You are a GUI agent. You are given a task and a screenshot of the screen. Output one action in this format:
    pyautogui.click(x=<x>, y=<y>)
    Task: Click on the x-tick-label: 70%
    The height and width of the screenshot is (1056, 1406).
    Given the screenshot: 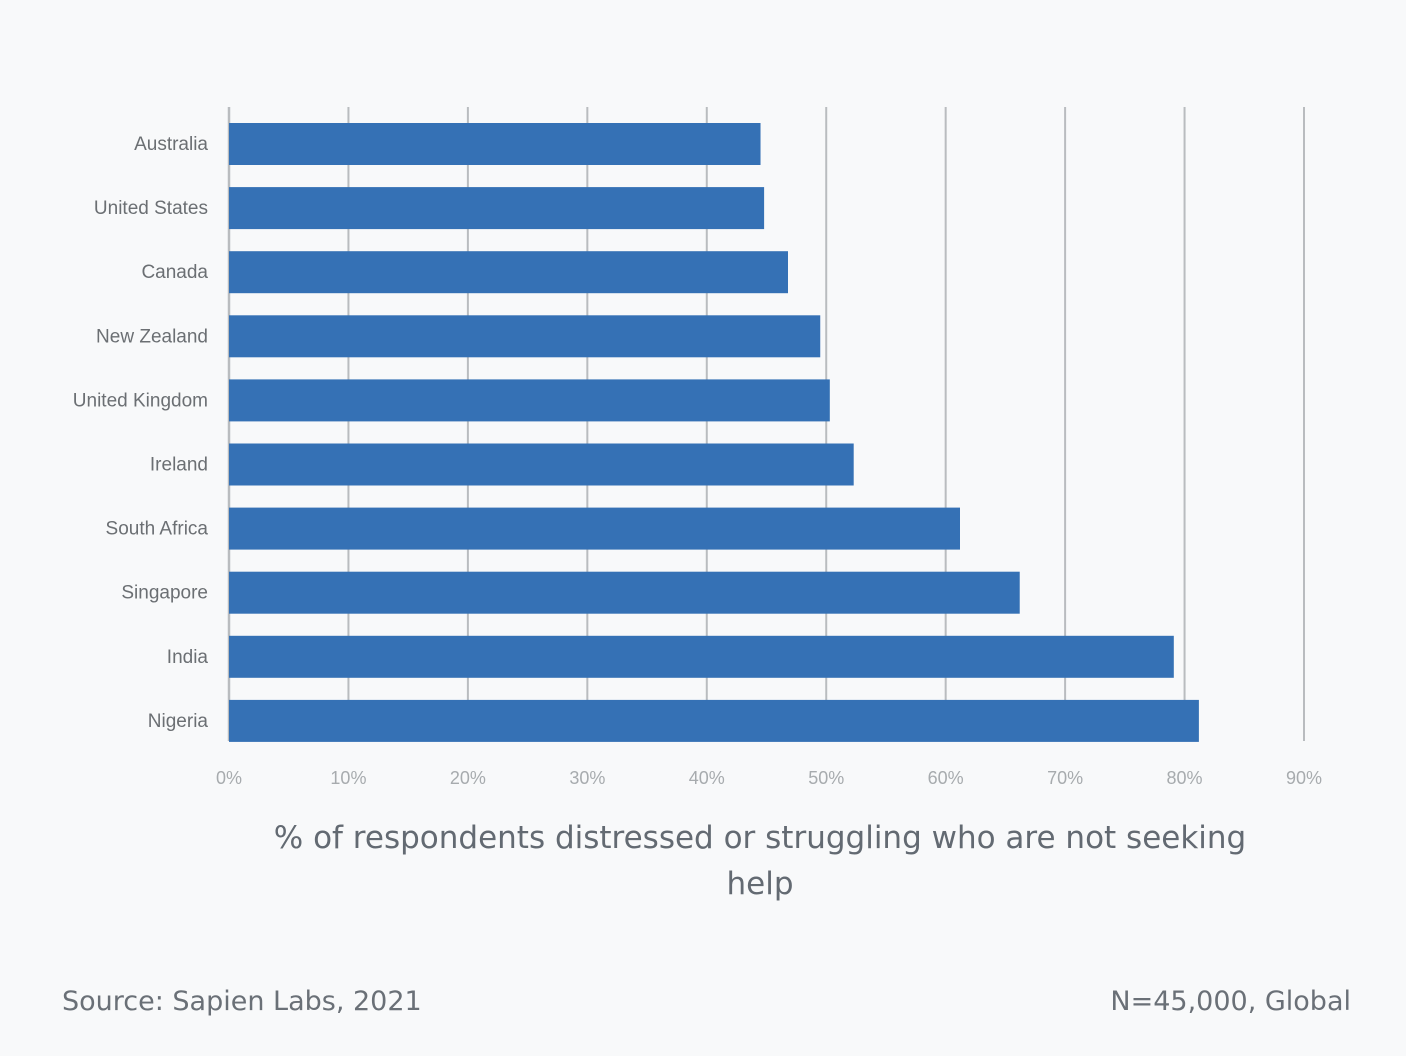 What is the action you would take?
    pyautogui.click(x=1065, y=778)
    